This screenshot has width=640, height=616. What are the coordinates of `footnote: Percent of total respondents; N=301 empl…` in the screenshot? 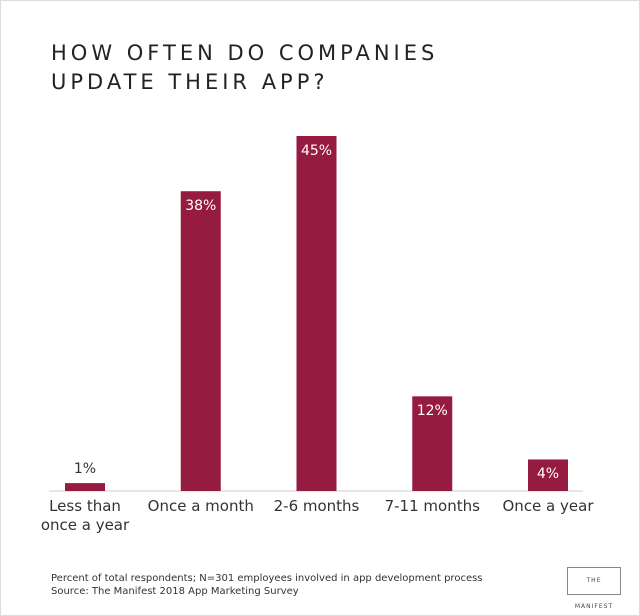 It's located at (267, 578).